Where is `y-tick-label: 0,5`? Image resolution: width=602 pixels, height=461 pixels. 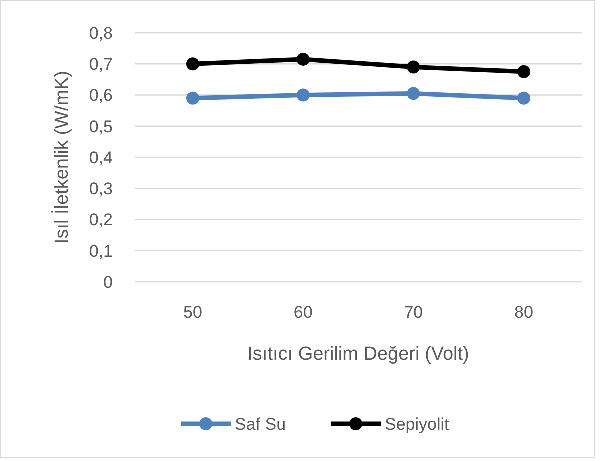 y-tick-label: 0,5 is located at coordinates (101, 126).